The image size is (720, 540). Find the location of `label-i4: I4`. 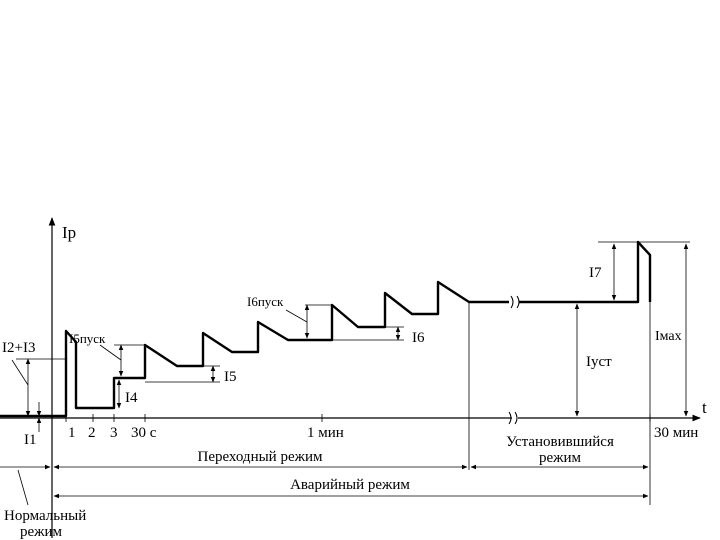

label-i4: I4 is located at coordinates (131, 398).